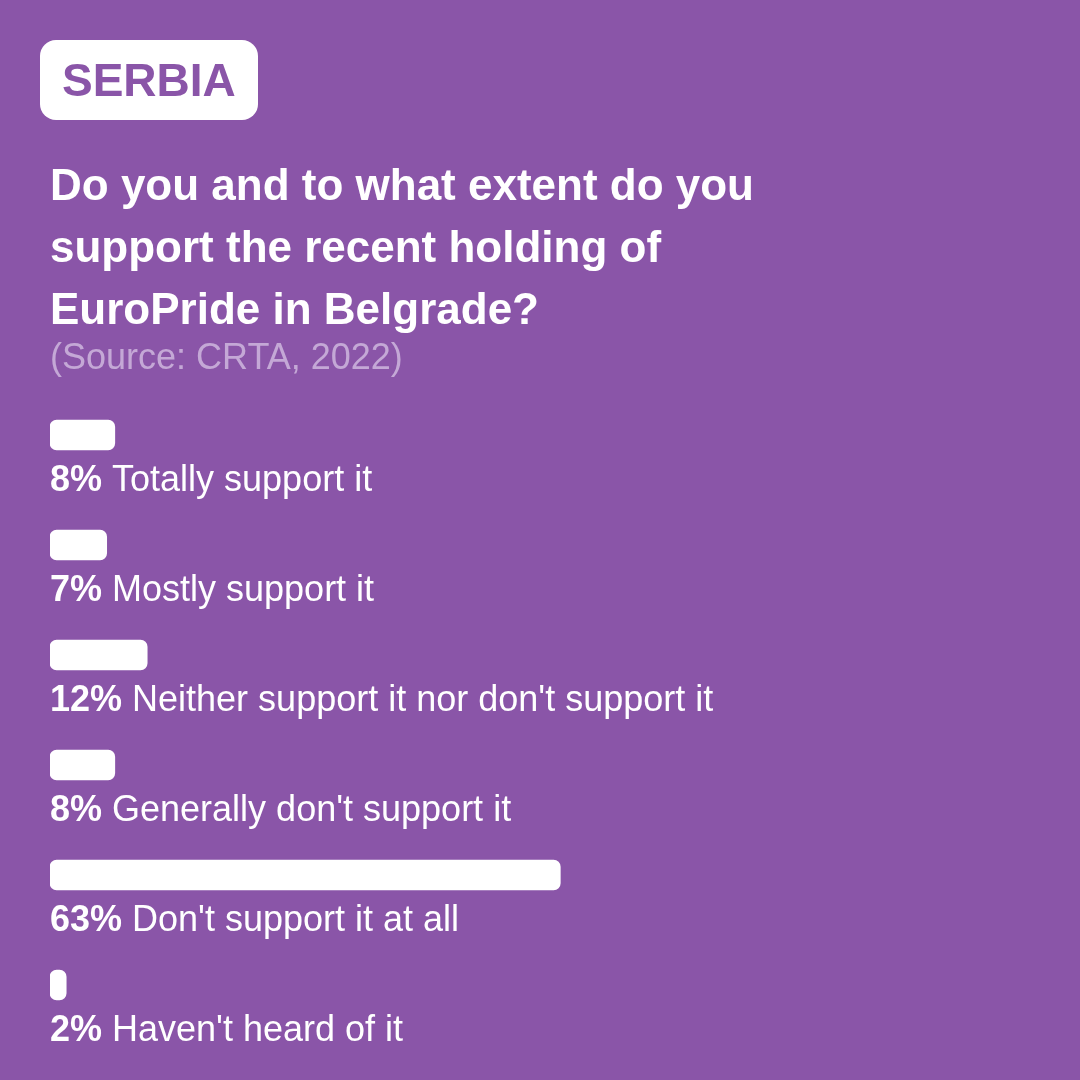  I want to click on data-label: 63%, so click(86, 918).